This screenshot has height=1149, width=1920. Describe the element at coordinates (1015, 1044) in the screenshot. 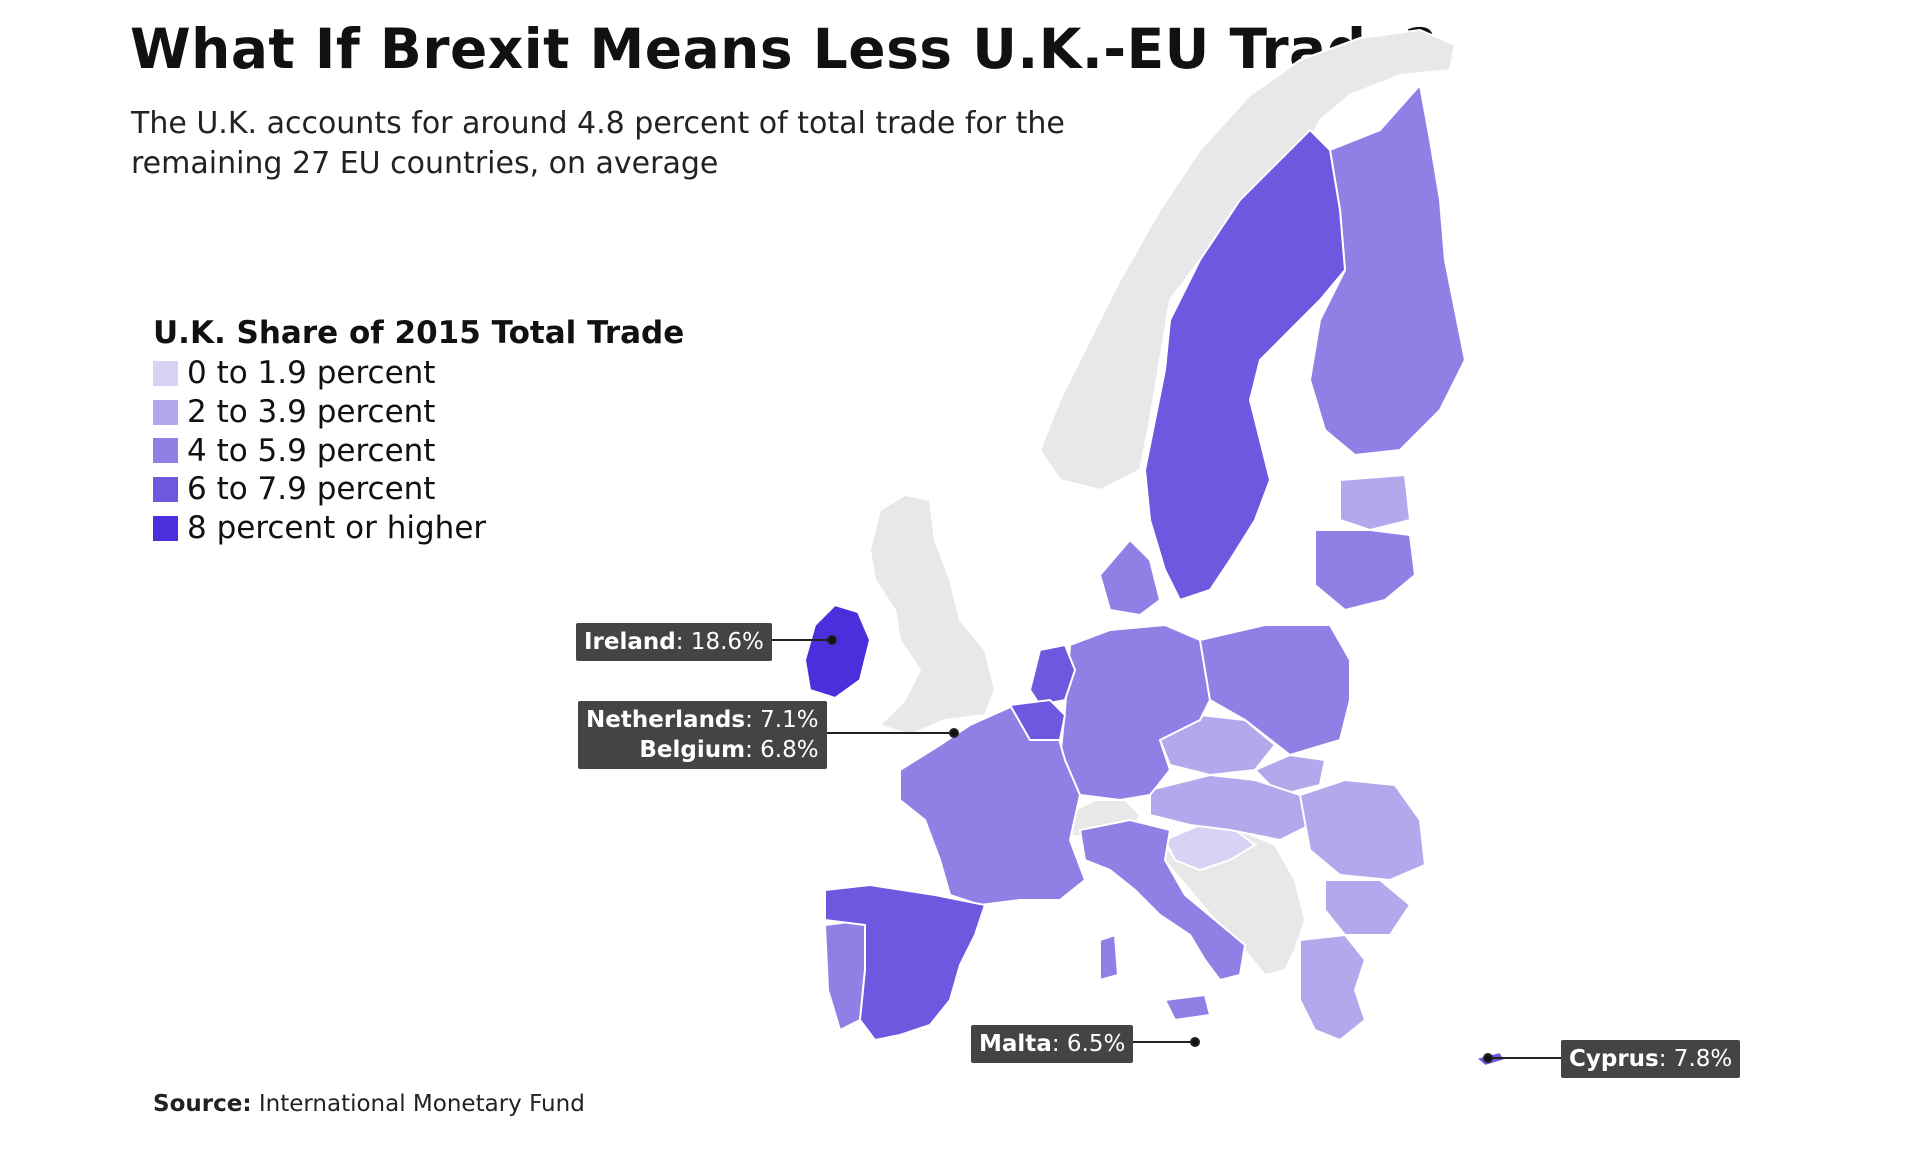

I see `callout-country: Malta` at that location.